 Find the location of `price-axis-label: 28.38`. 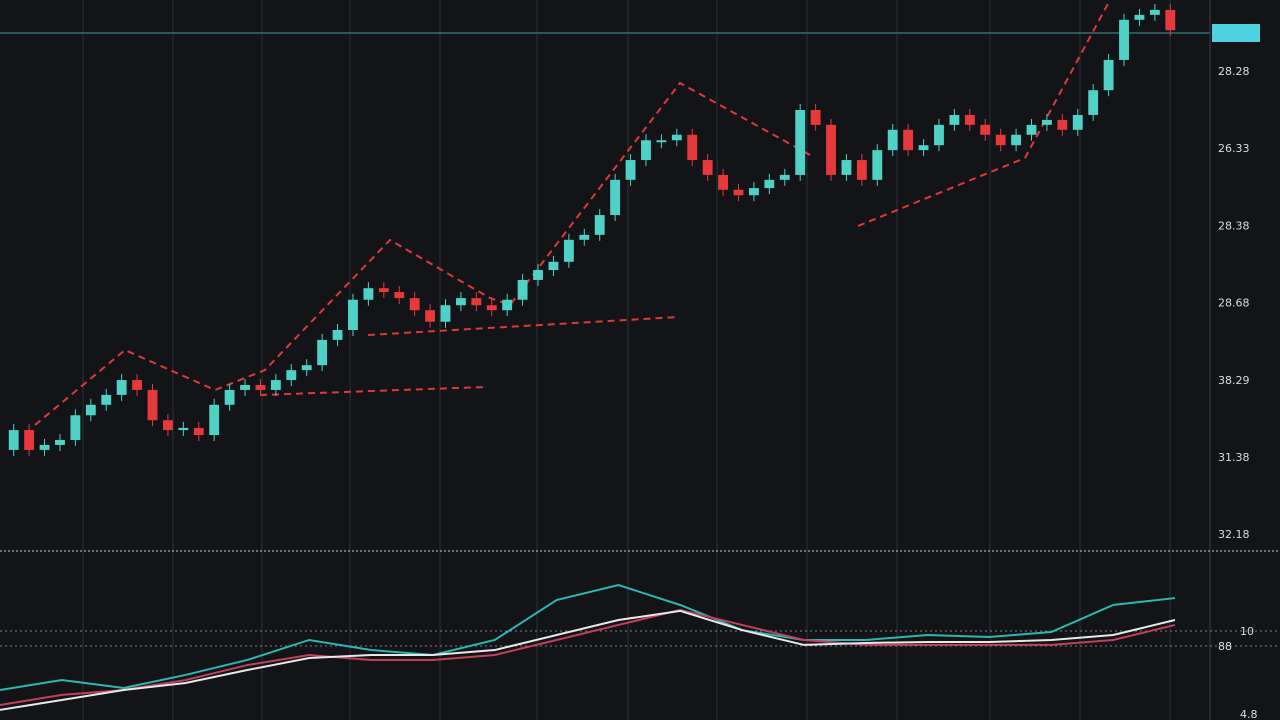

price-axis-label: 28.38 is located at coordinates (1234, 225).